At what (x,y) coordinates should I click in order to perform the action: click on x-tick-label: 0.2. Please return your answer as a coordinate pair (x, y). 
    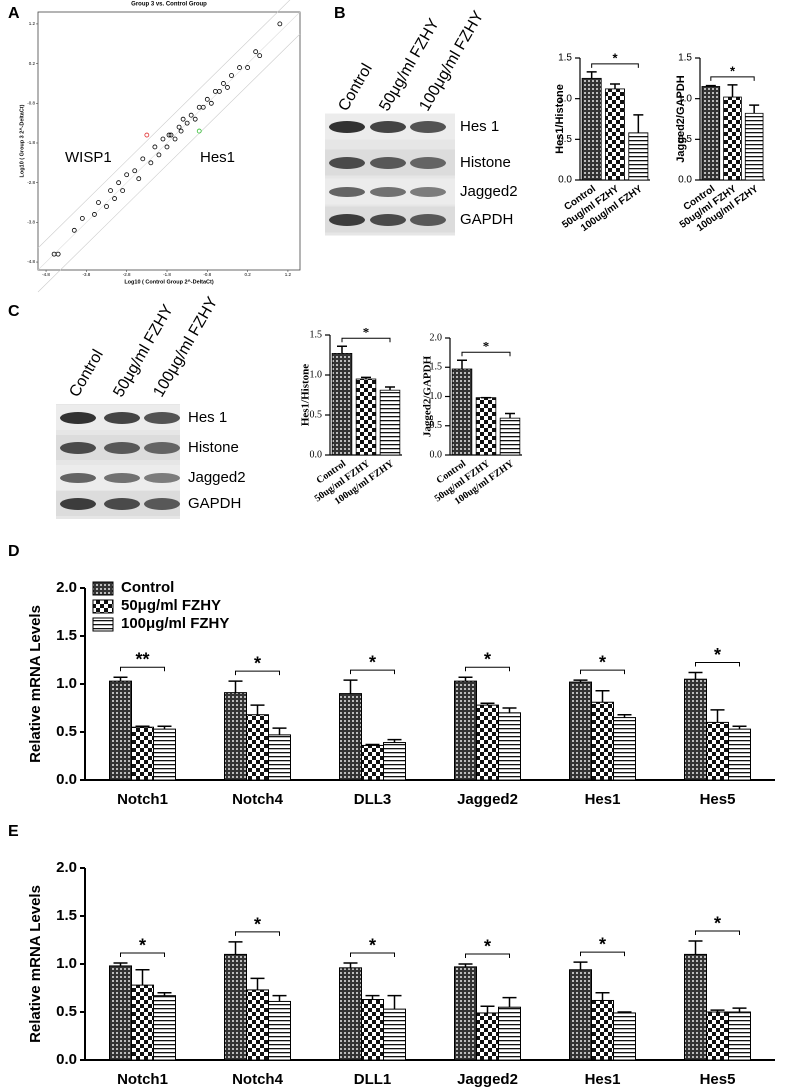
    Looking at the image, I should click on (247, 274).